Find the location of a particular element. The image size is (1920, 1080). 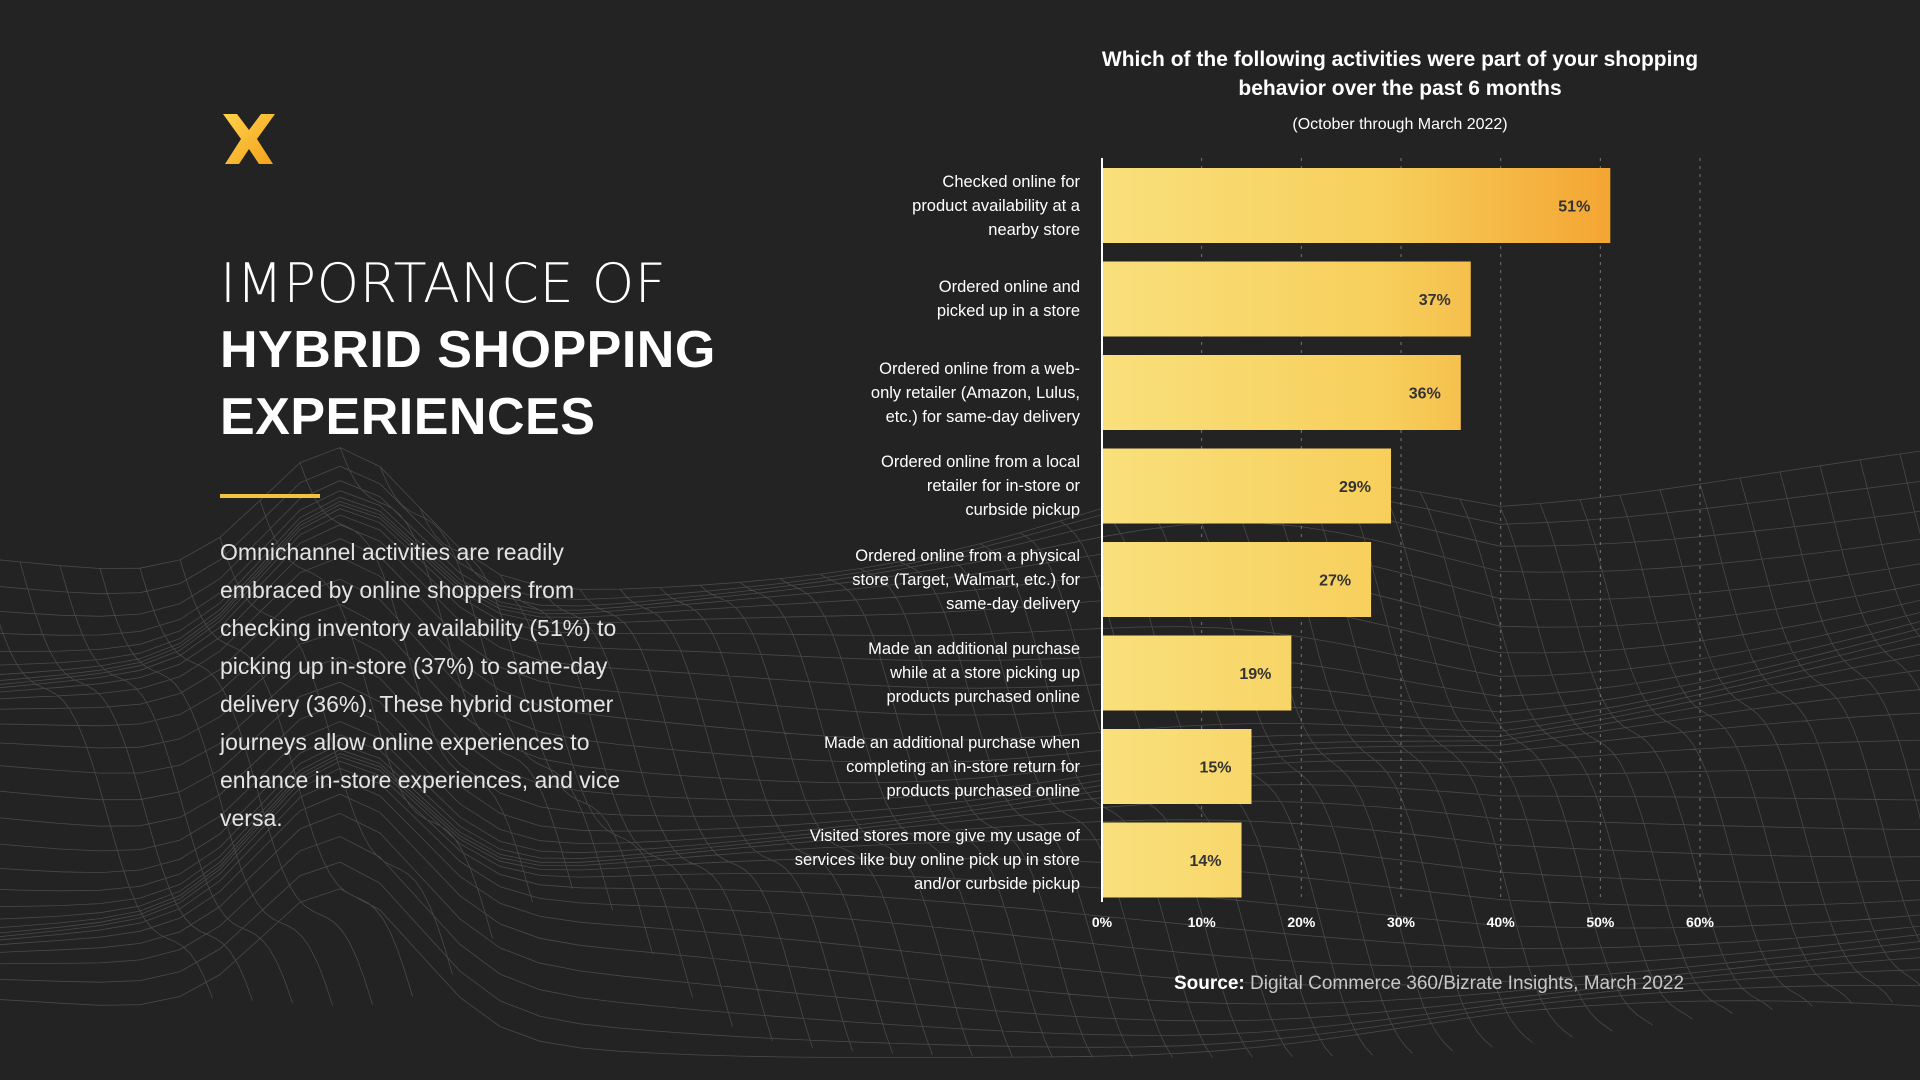

x-tick-label: 30% is located at coordinates (1401, 922).